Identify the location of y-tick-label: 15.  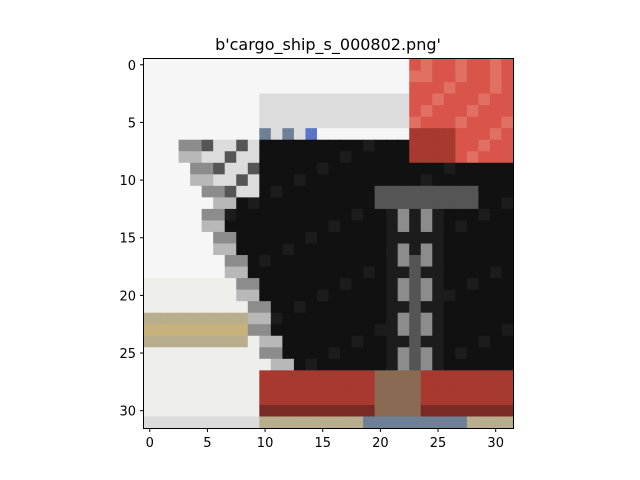
(127, 239).